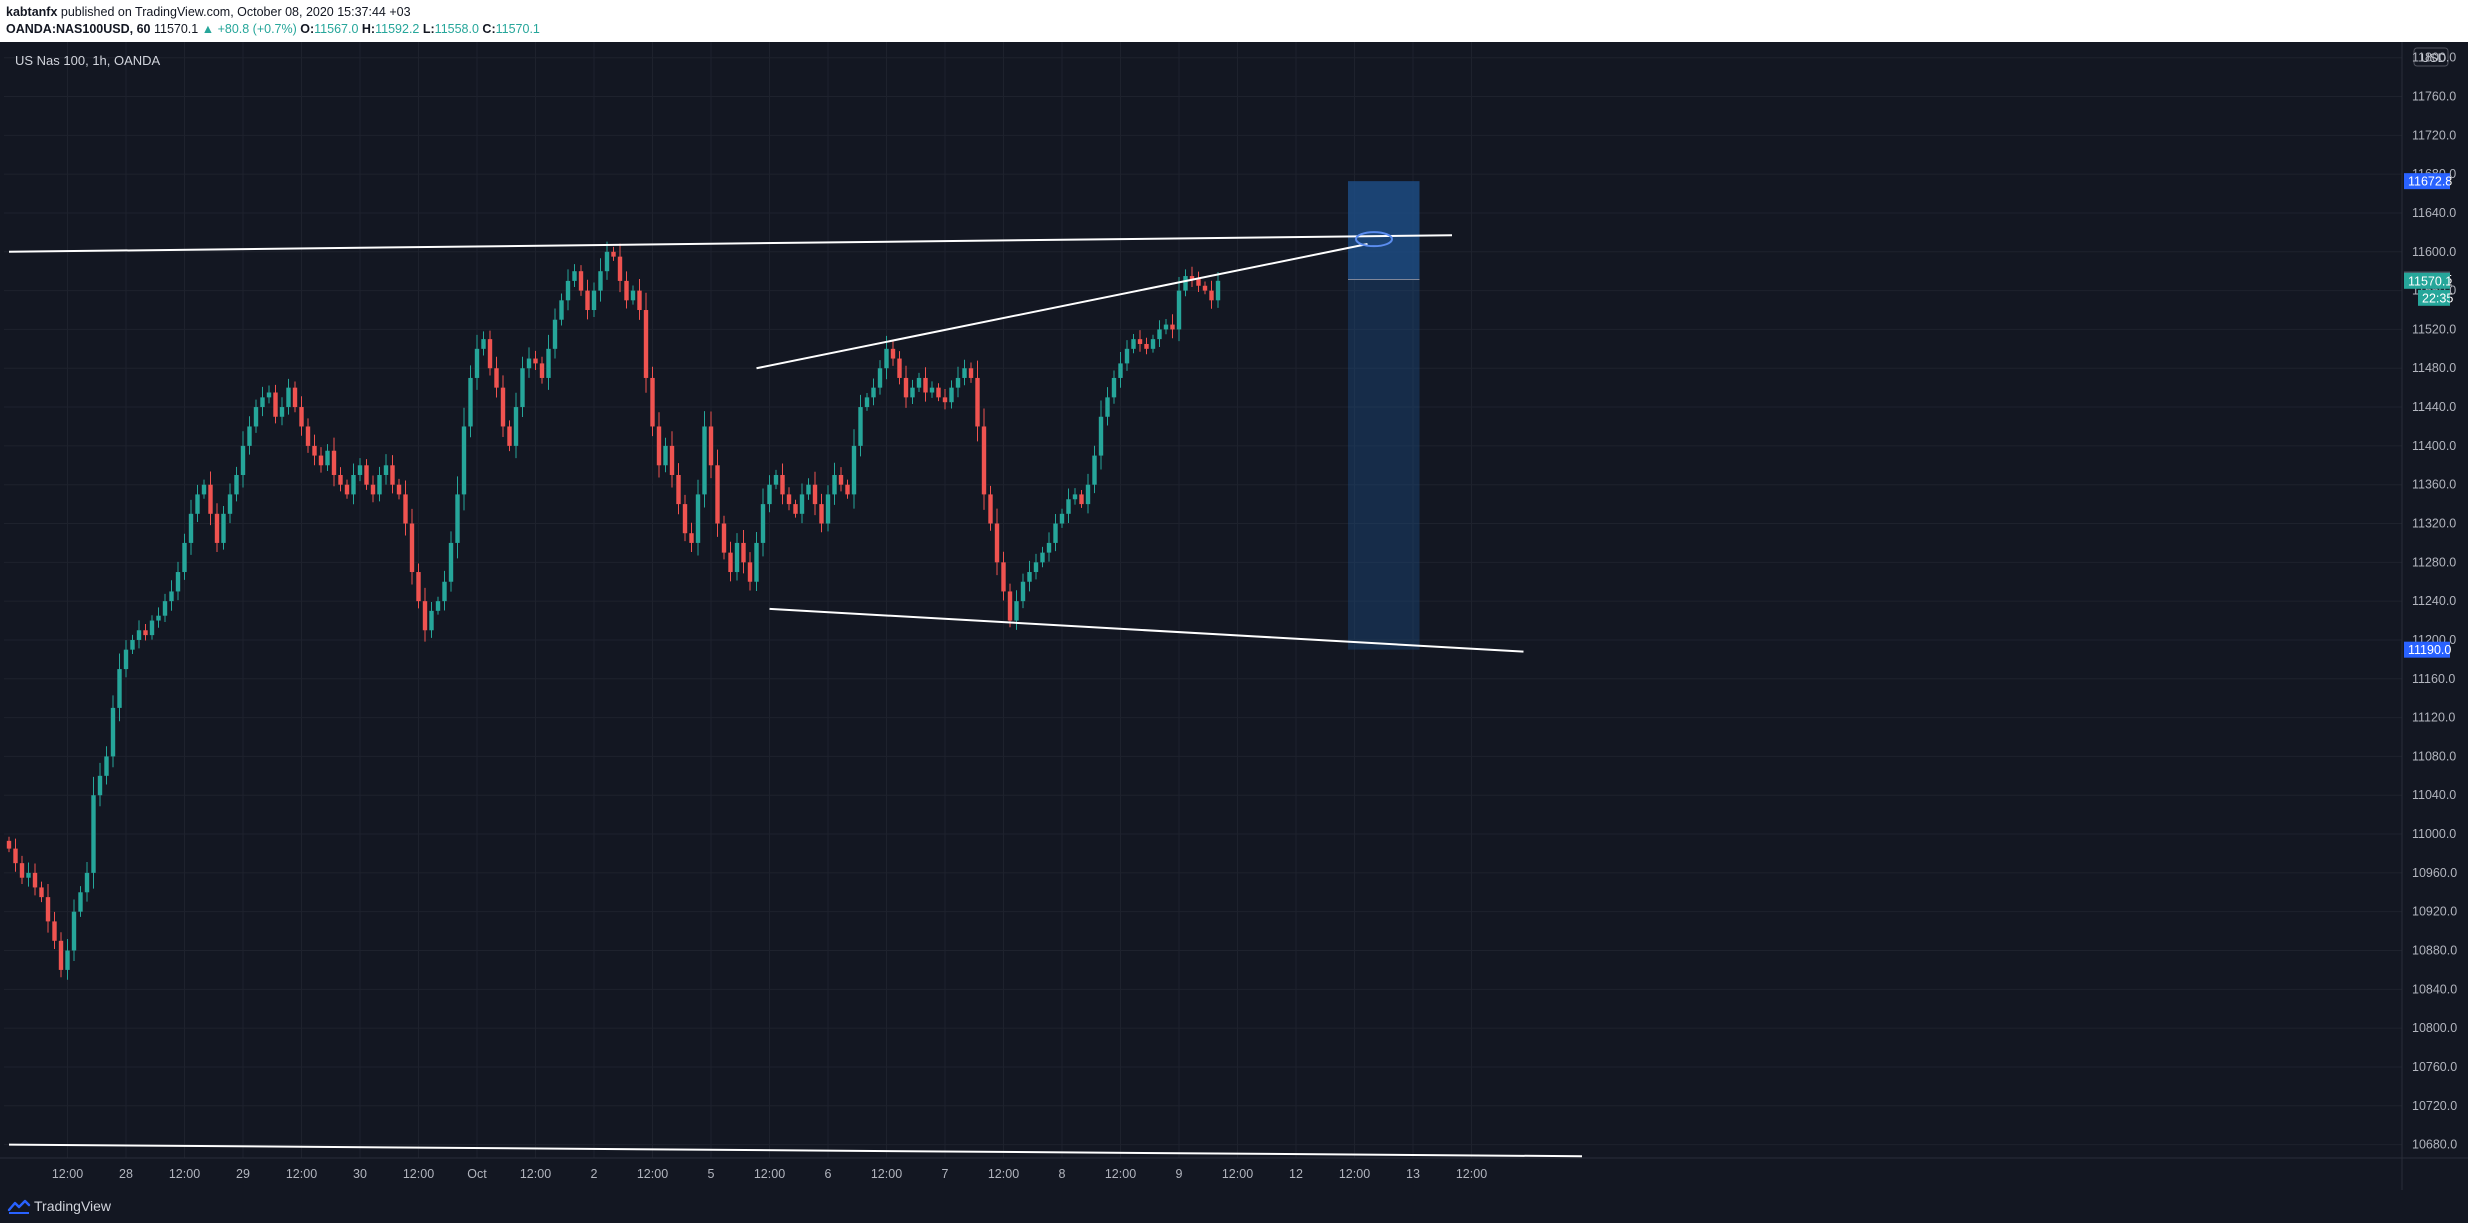 This screenshot has height=1223, width=2468. Describe the element at coordinates (2429, 650) in the screenshot. I see `price-tag-label: 11190.0` at that location.